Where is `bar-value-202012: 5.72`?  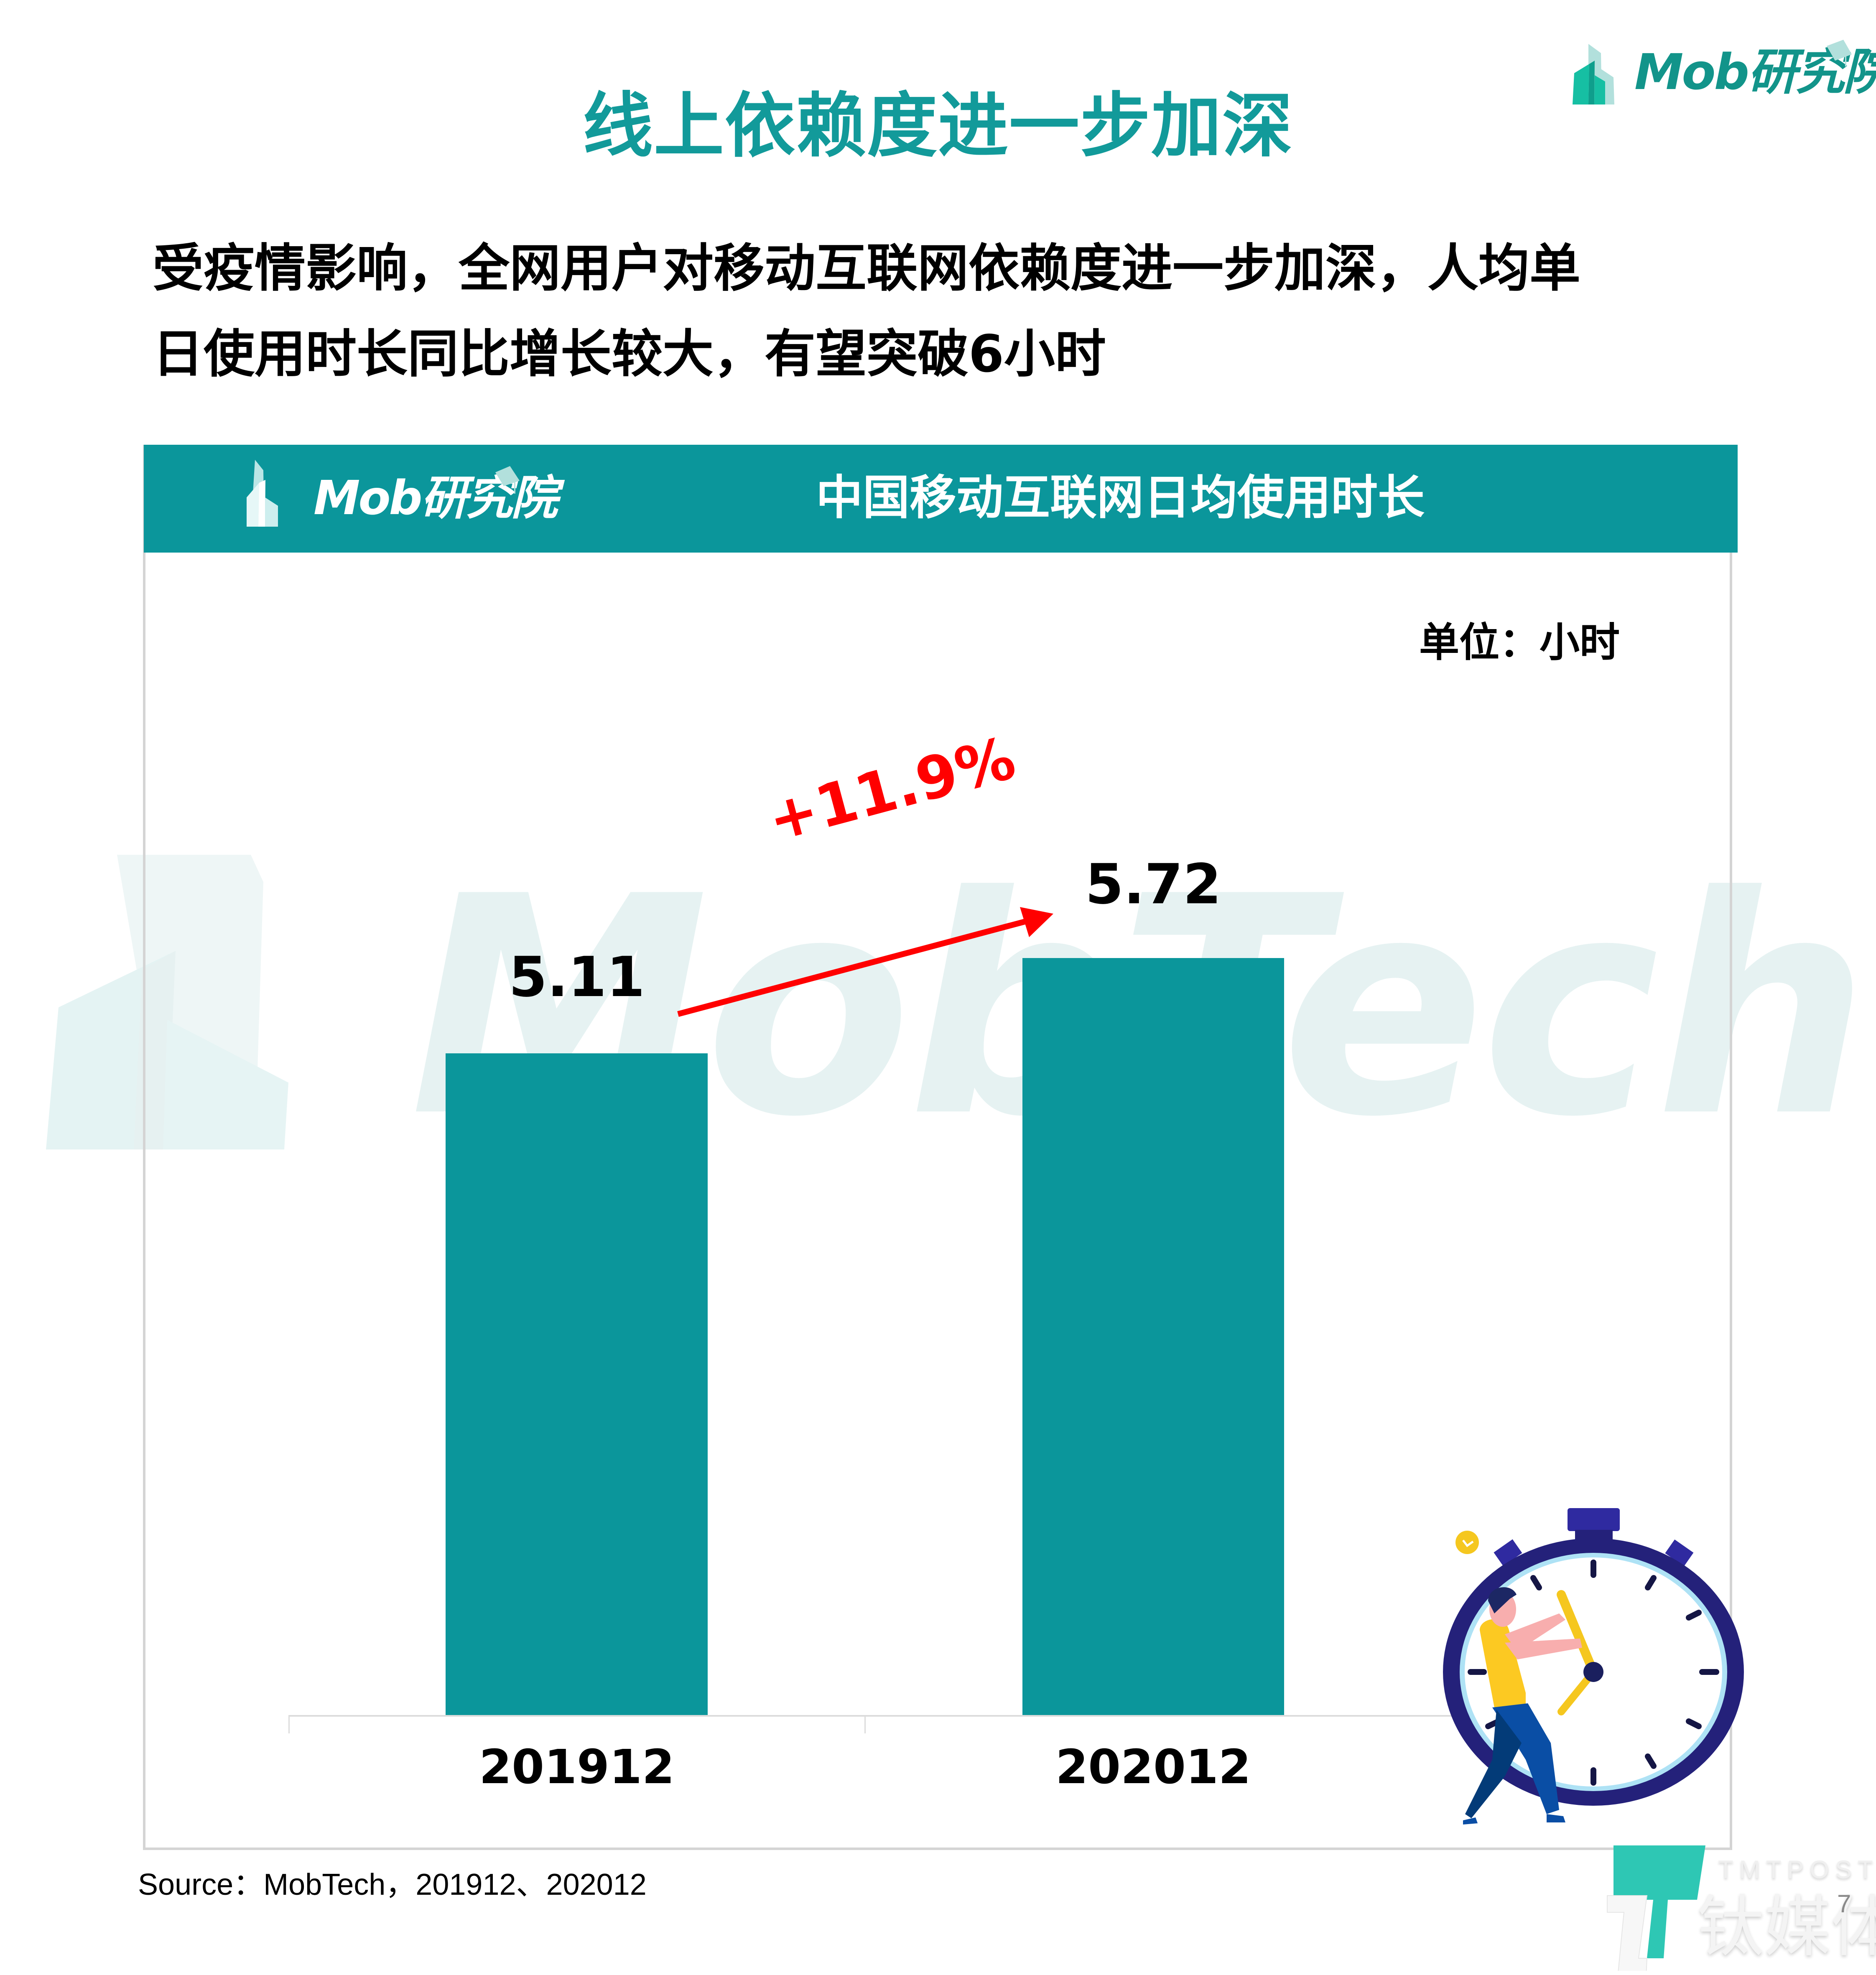
bar-value-202012: 5.72 is located at coordinates (1153, 884).